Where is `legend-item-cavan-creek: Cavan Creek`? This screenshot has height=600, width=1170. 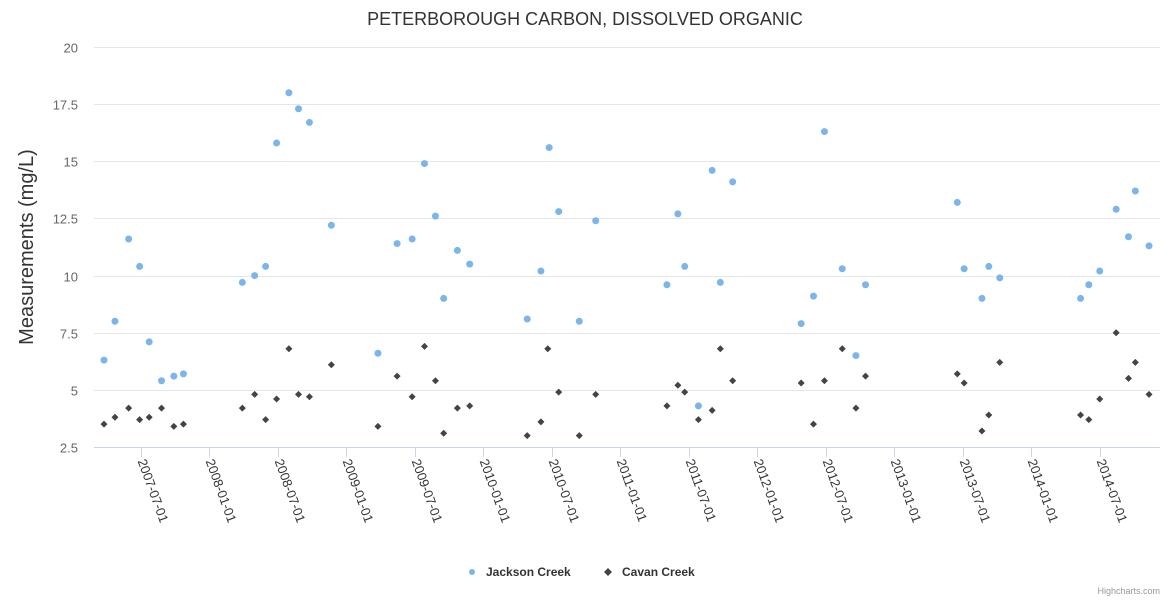
legend-item-cavan-creek: Cavan Creek is located at coordinates (649, 572).